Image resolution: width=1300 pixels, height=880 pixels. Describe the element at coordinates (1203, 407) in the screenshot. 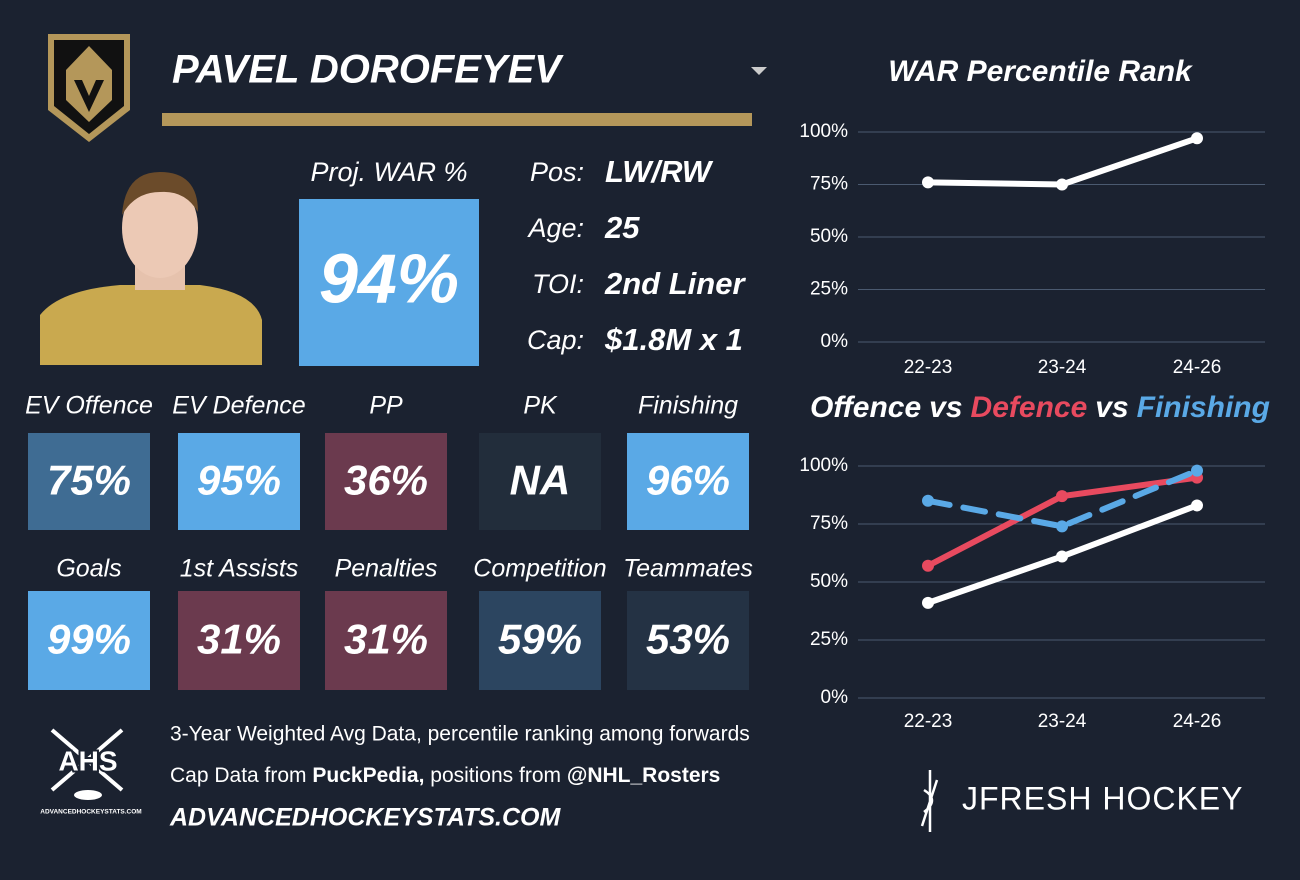

I see `legend-finishing: Finishing` at that location.